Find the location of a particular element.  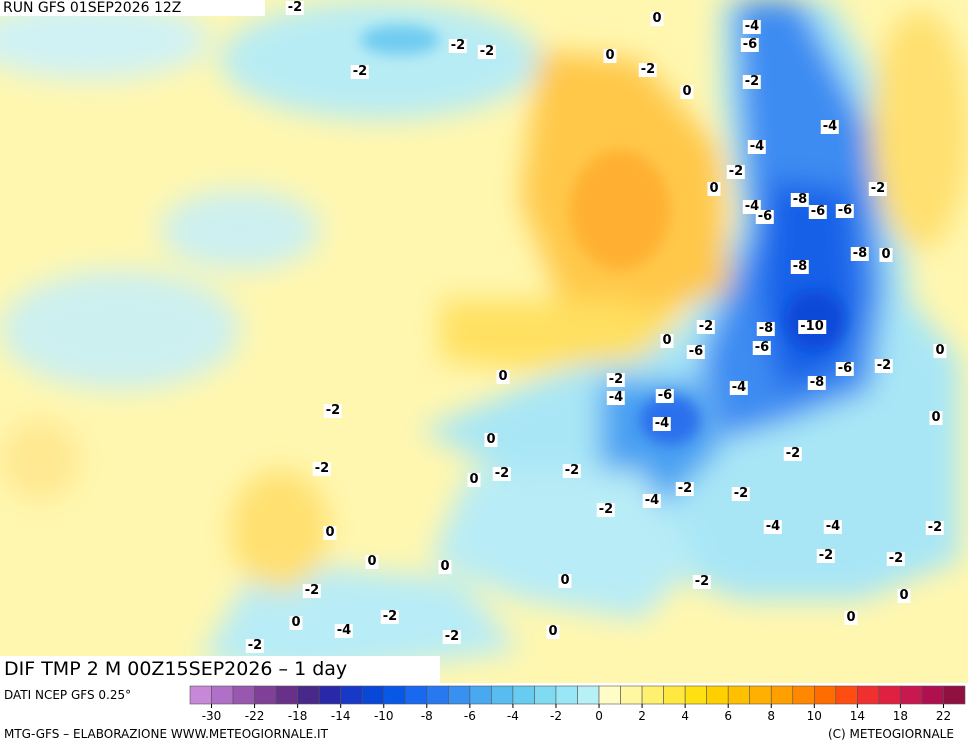

colorbar-tick-label: 6 is located at coordinates (728, 716).